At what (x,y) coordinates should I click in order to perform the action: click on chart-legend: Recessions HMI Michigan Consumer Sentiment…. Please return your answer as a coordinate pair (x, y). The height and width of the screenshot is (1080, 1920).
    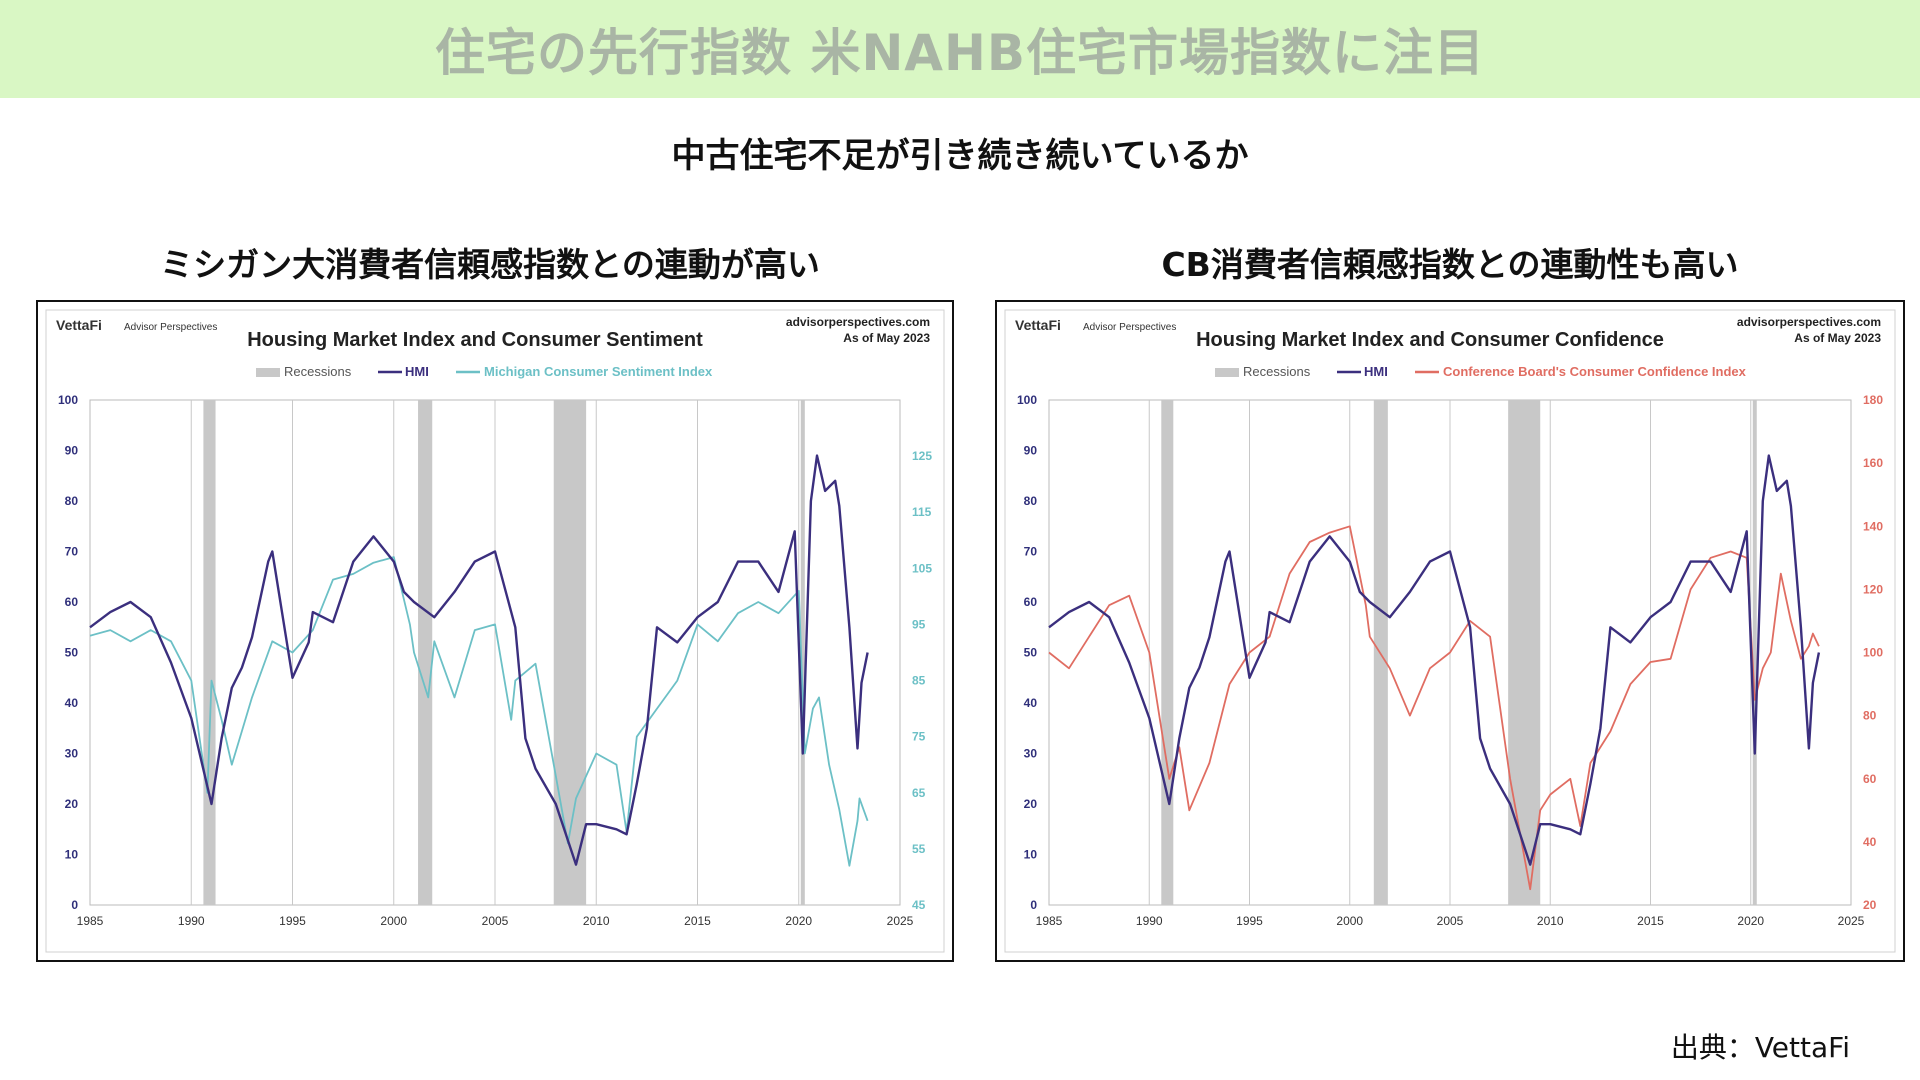
    Looking at the image, I should click on (484, 371).